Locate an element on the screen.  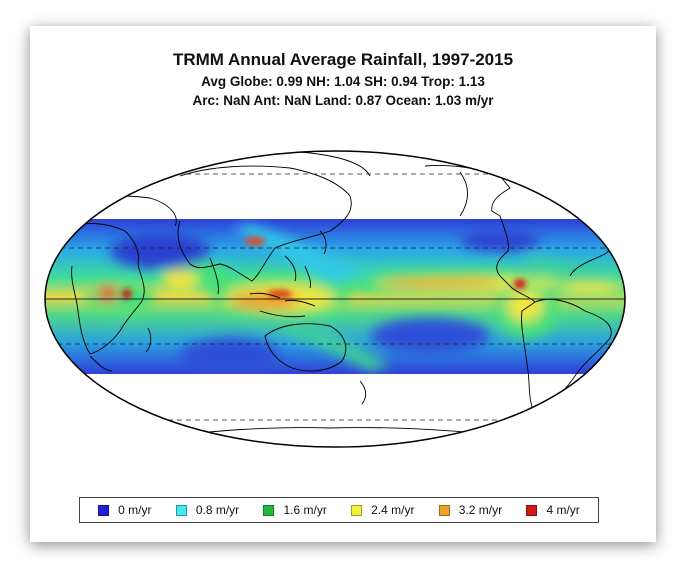
legend-item-2: 1.6 m/yr is located at coordinates (295, 510).